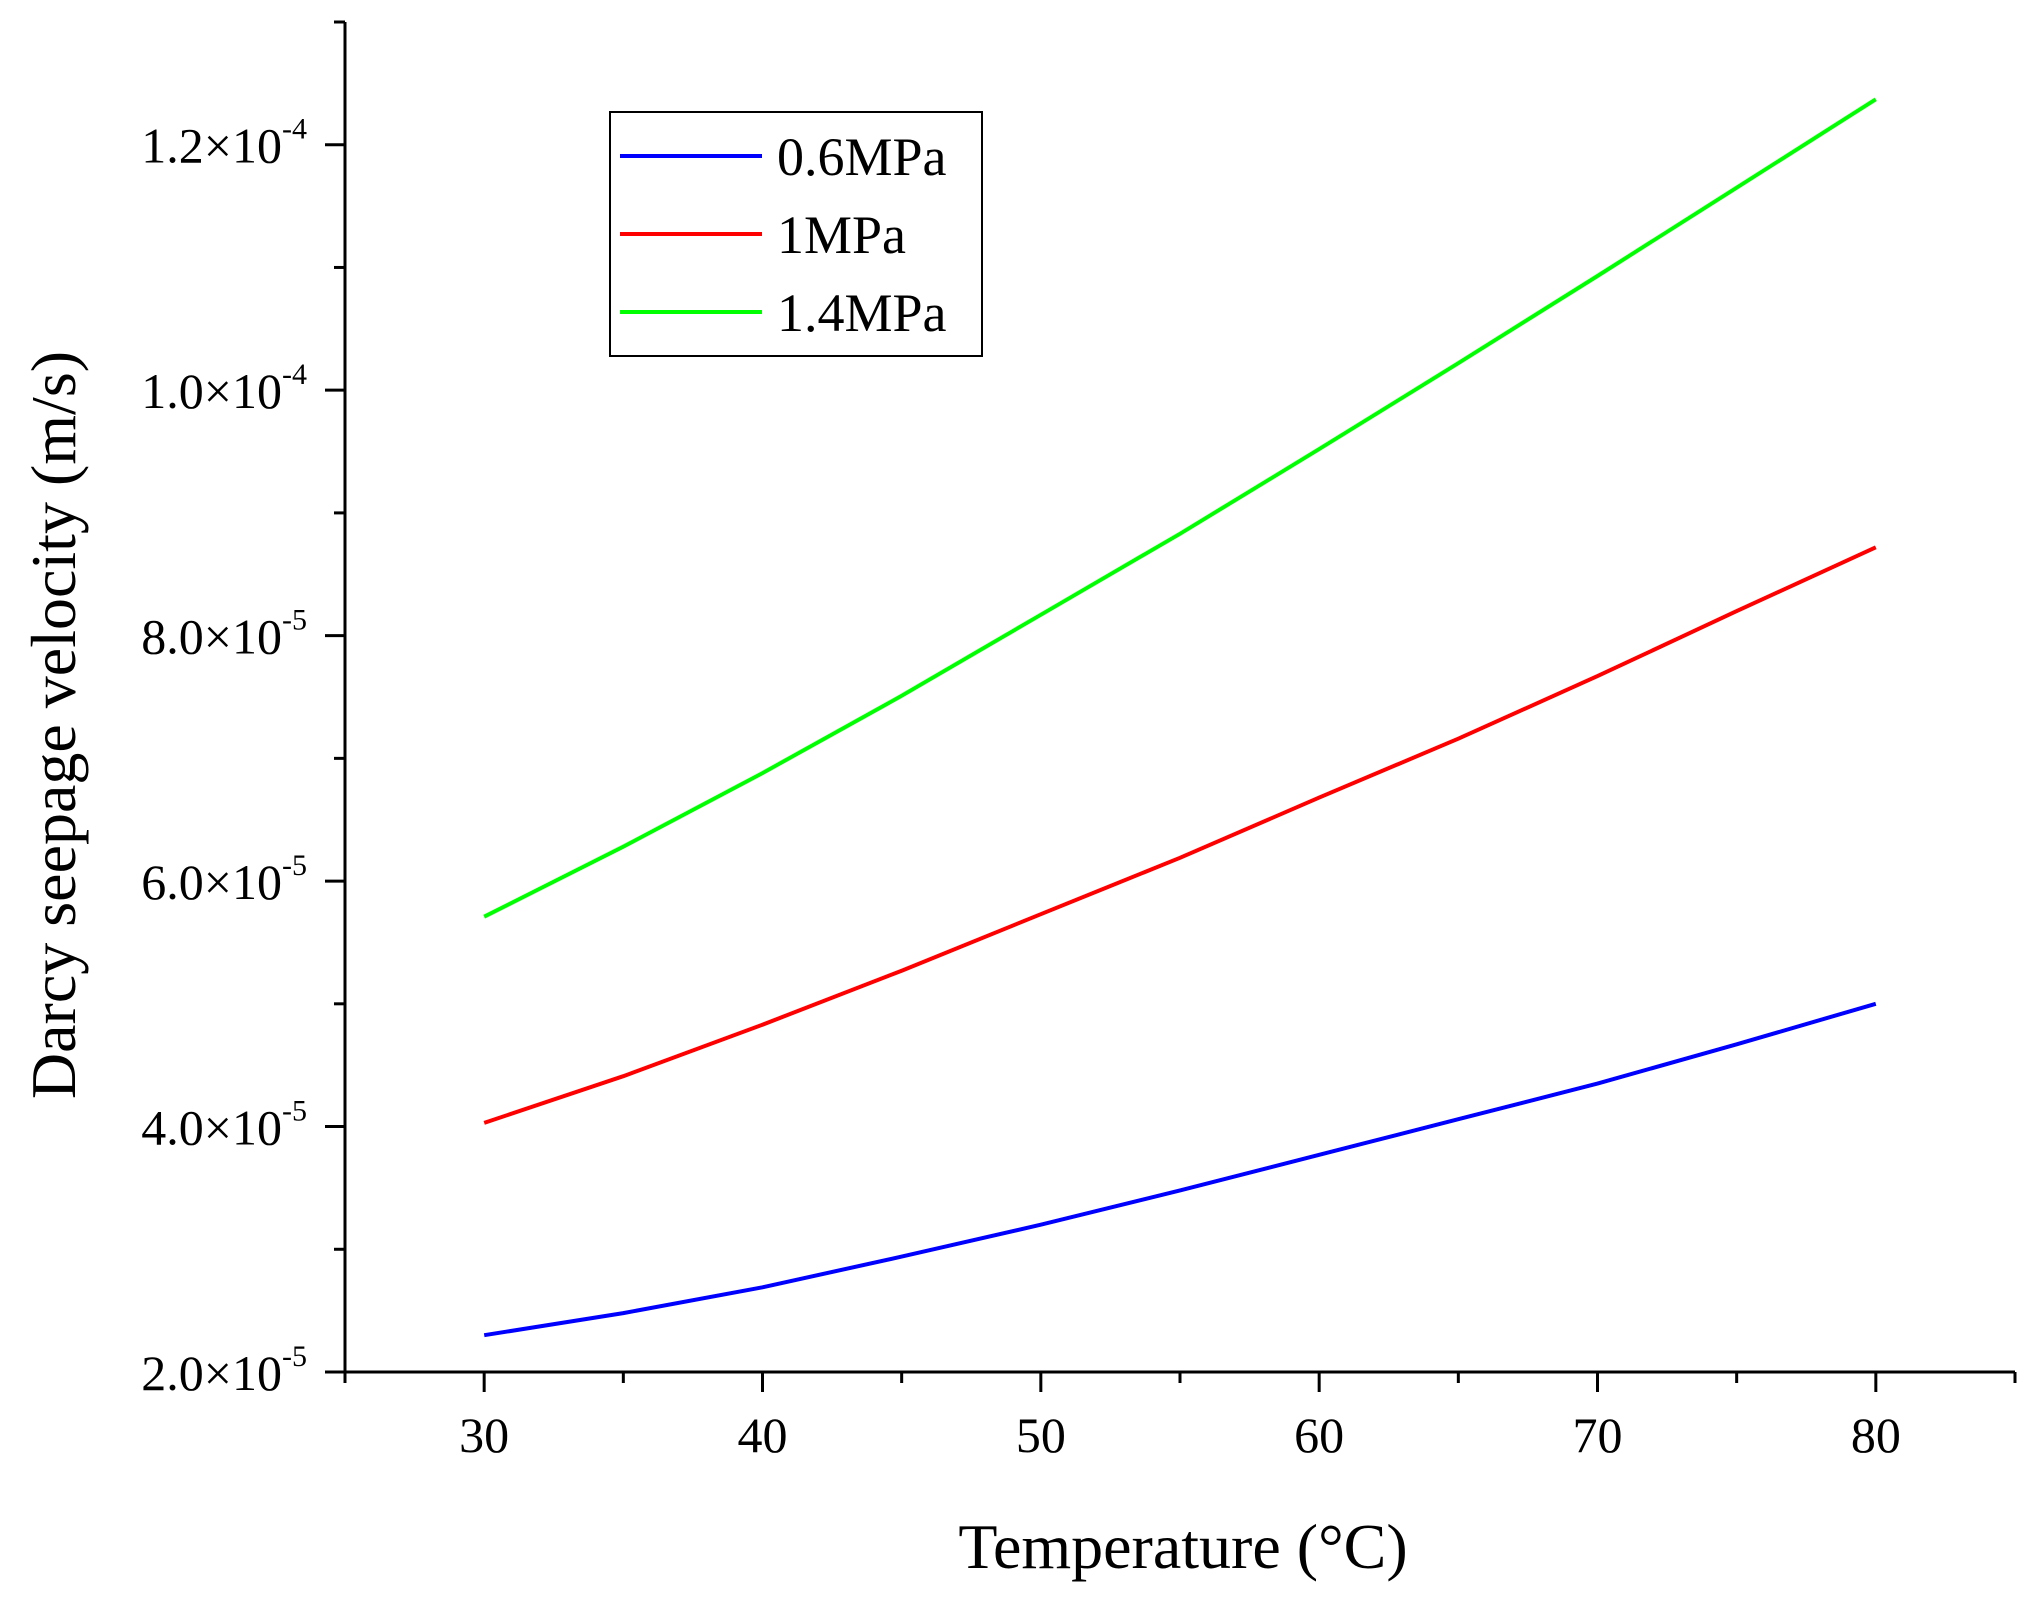 This screenshot has width=2037, height=1608. What do you see at coordinates (1180, 1417) in the screenshot?
I see `x-axis-ticks: 30 40 50 60 70 80` at bounding box center [1180, 1417].